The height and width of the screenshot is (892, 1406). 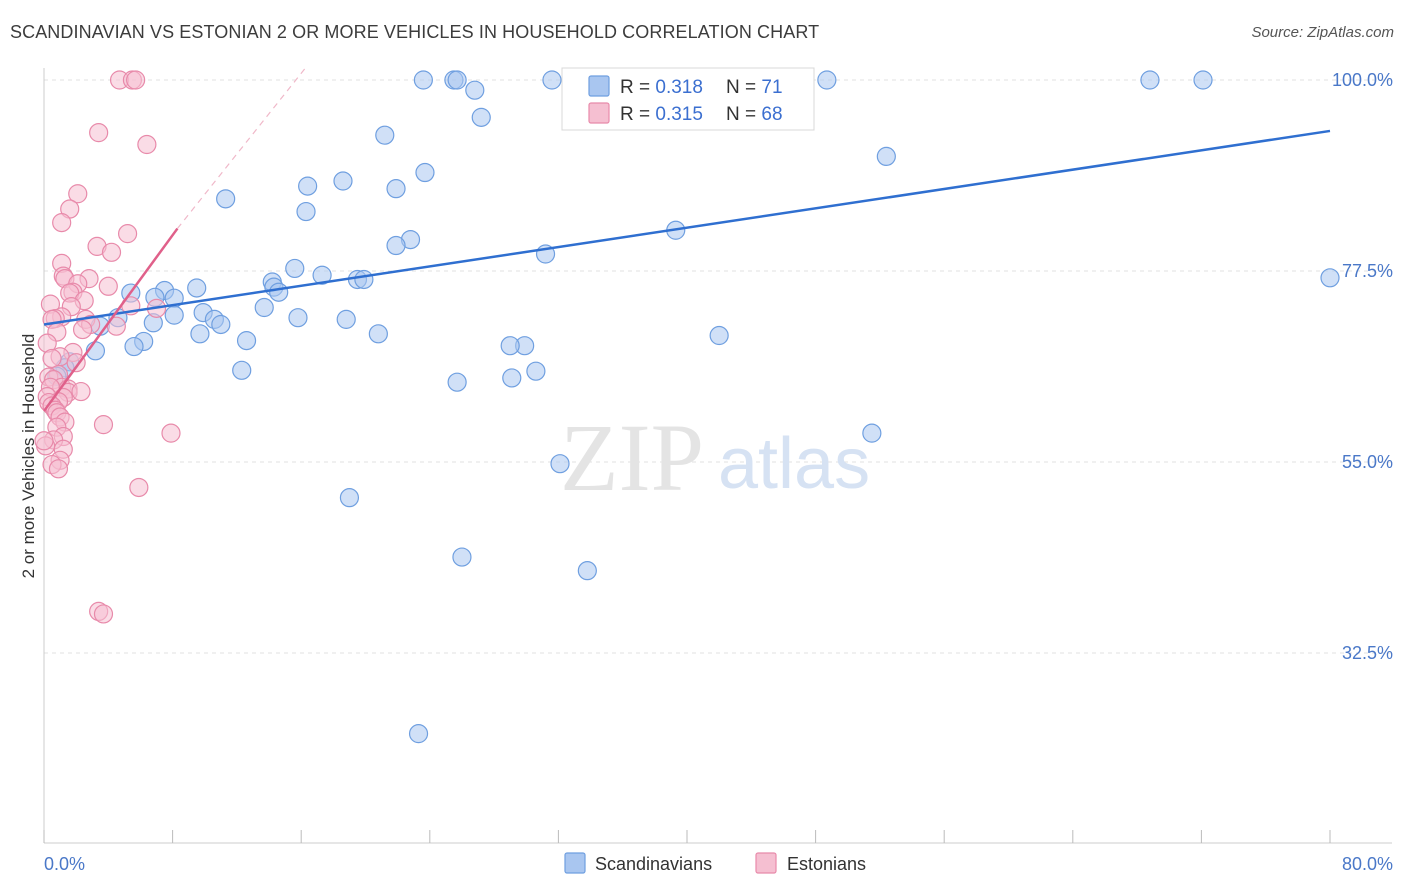 I want to click on legend-swatch-scandinavians, so click(x=575, y=863).